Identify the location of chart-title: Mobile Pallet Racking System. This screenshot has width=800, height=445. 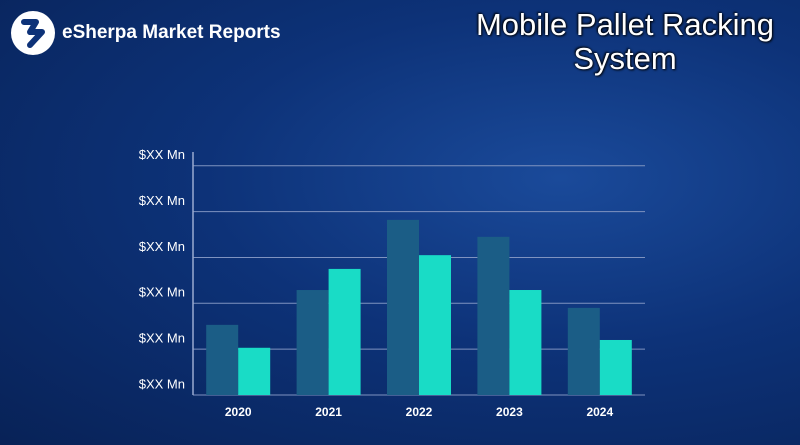
(625, 41).